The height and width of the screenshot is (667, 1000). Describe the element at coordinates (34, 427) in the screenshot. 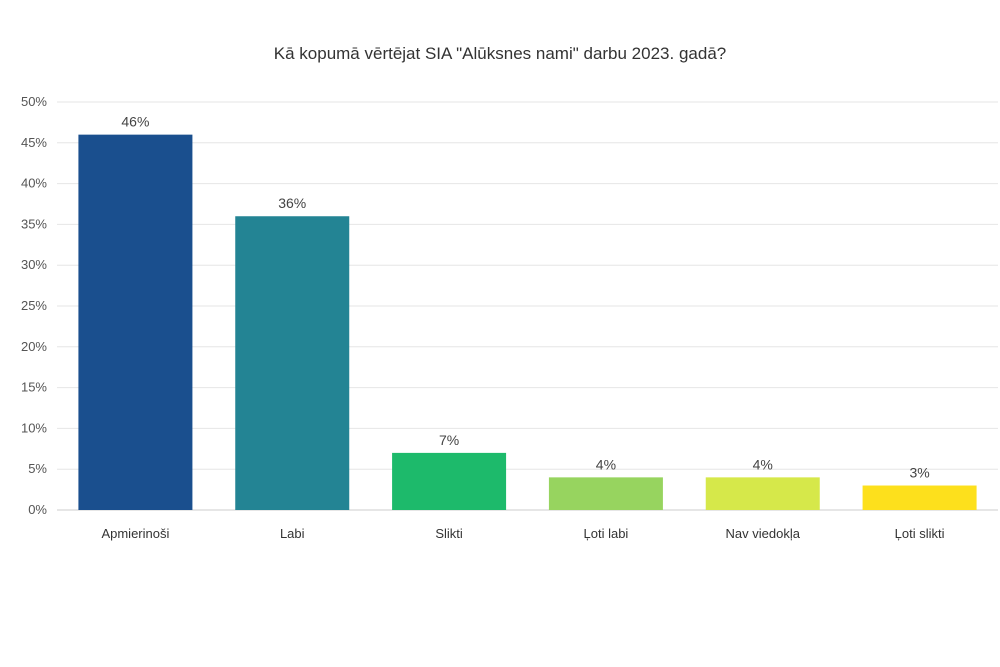

I see `y-tick-label: 10%` at that location.